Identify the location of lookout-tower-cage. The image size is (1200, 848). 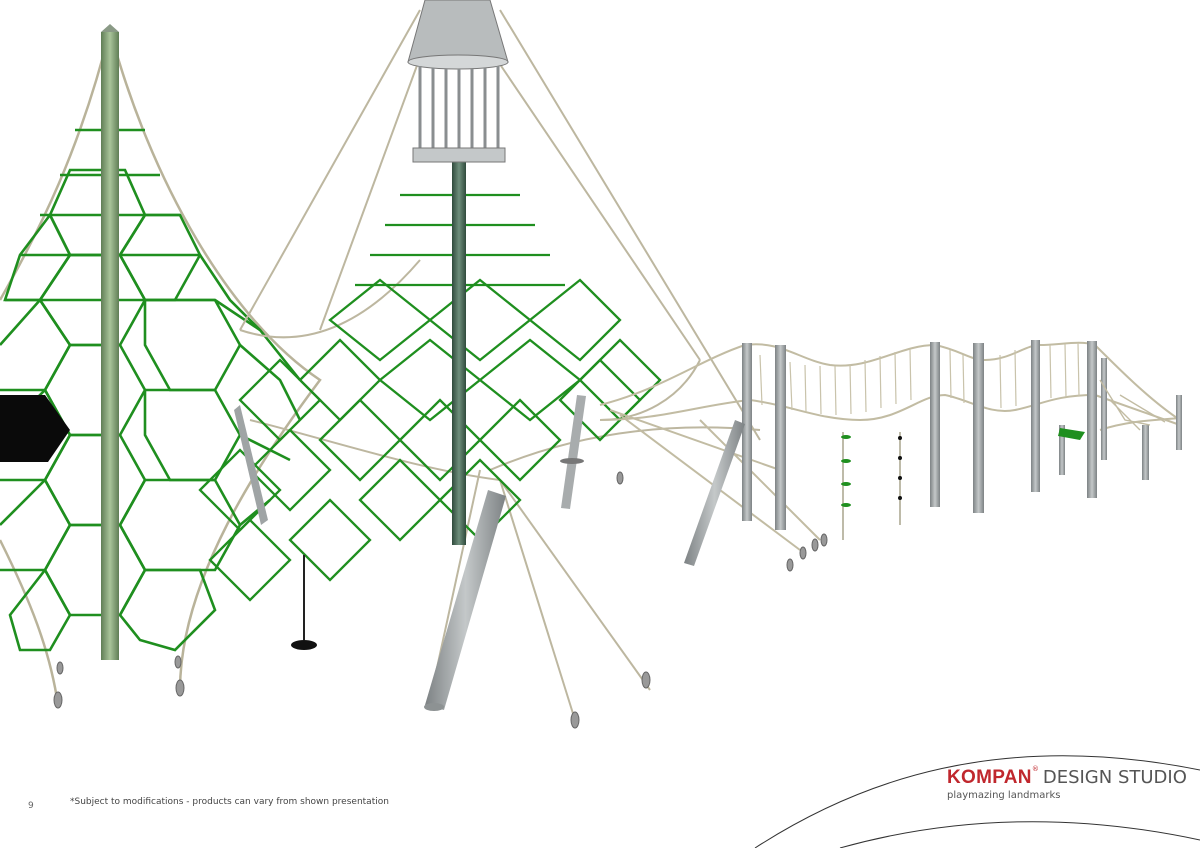
(458, 81).